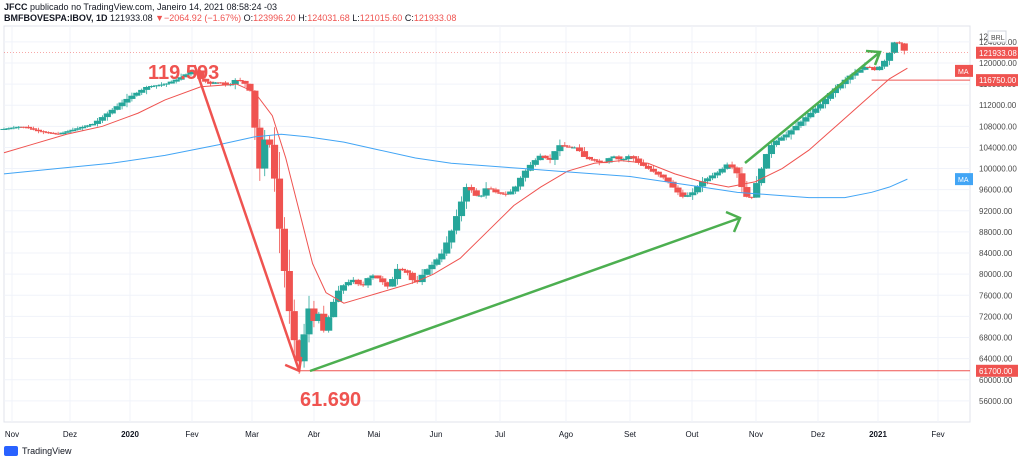 The image size is (1024, 465). I want to click on low-price-tag-label: 61700.00, so click(996, 371).